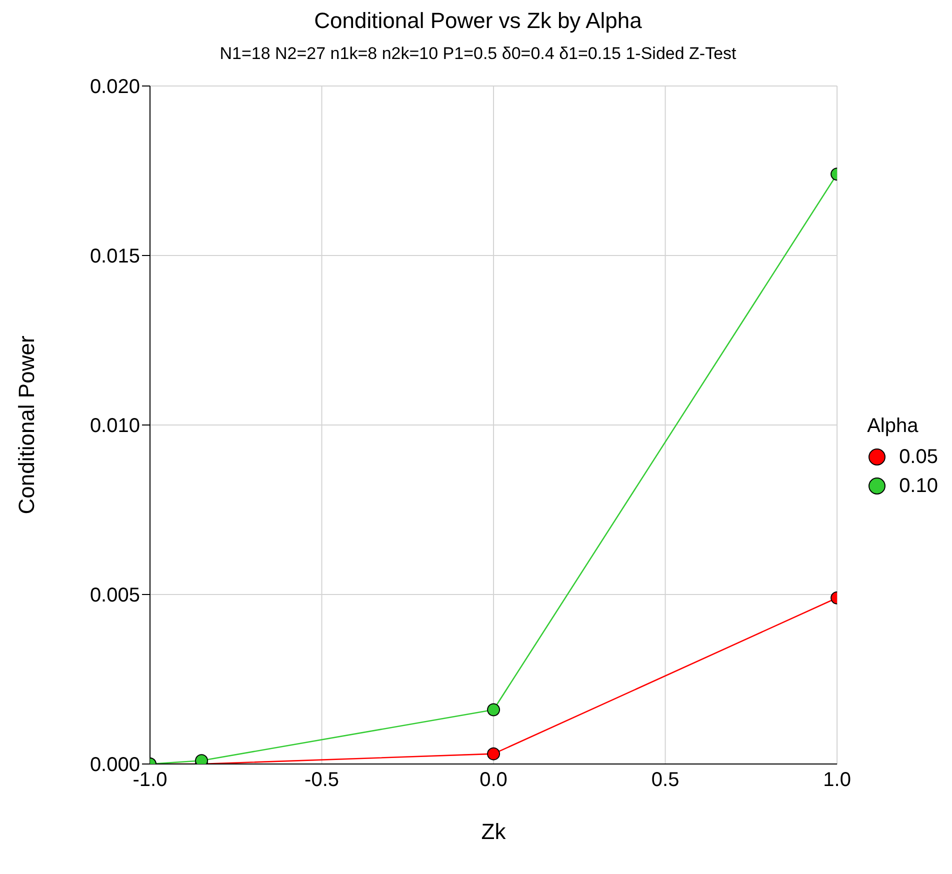 The width and height of the screenshot is (952, 874). I want to click on x-tick-label: 0.0, so click(494, 780).